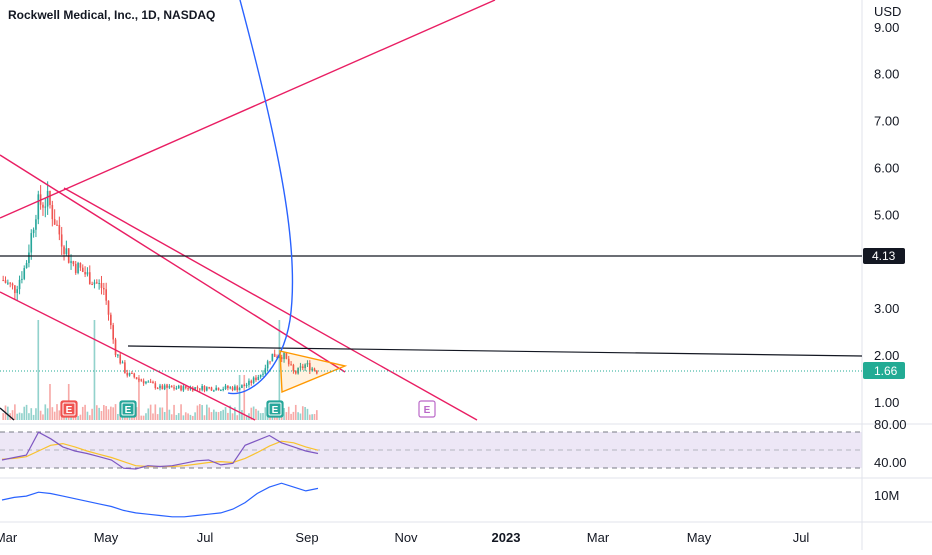  Describe the element at coordinates (205, 537) in the screenshot. I see `time-tick-2: Jul` at that location.